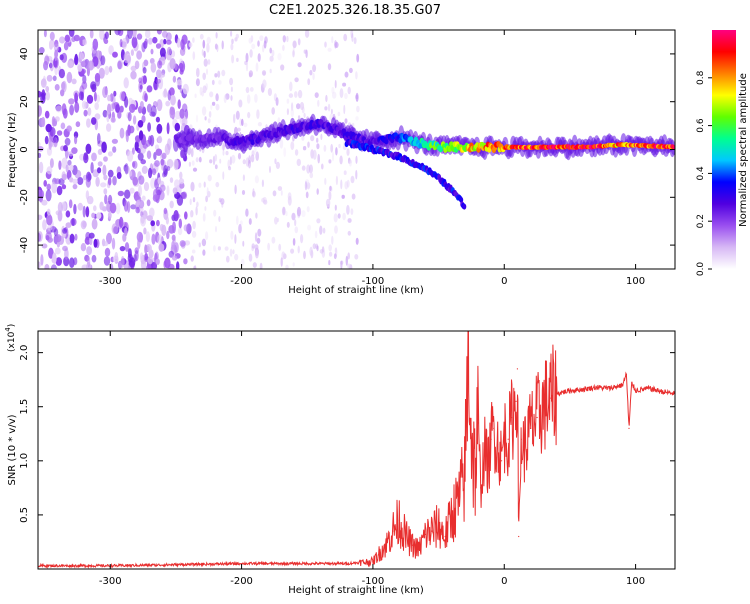  I want to click on branch-cell, so click(464, 206).